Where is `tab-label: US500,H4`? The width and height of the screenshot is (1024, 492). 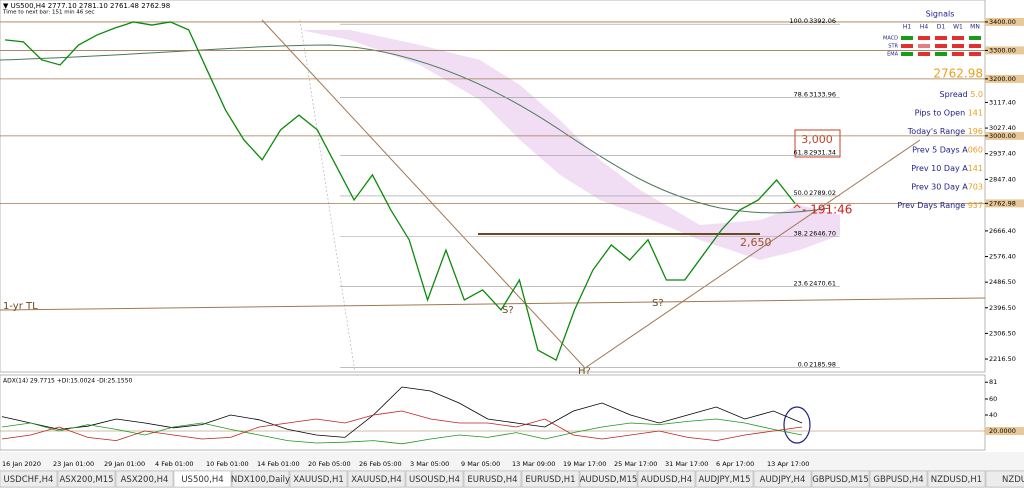
tab-label: US500,H4 is located at coordinates (202, 480).